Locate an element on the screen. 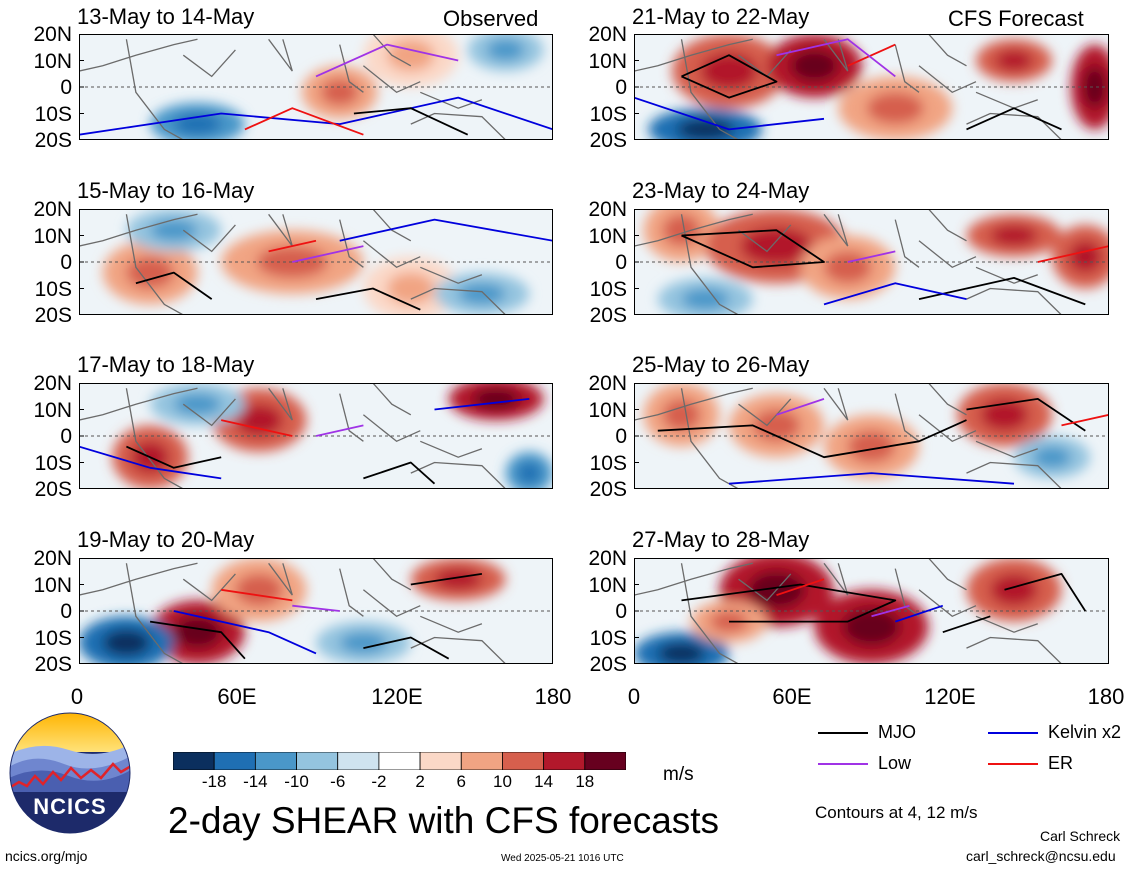 The image size is (1135, 872). colorbar-tick-label: -6 is located at coordinates (338, 781).